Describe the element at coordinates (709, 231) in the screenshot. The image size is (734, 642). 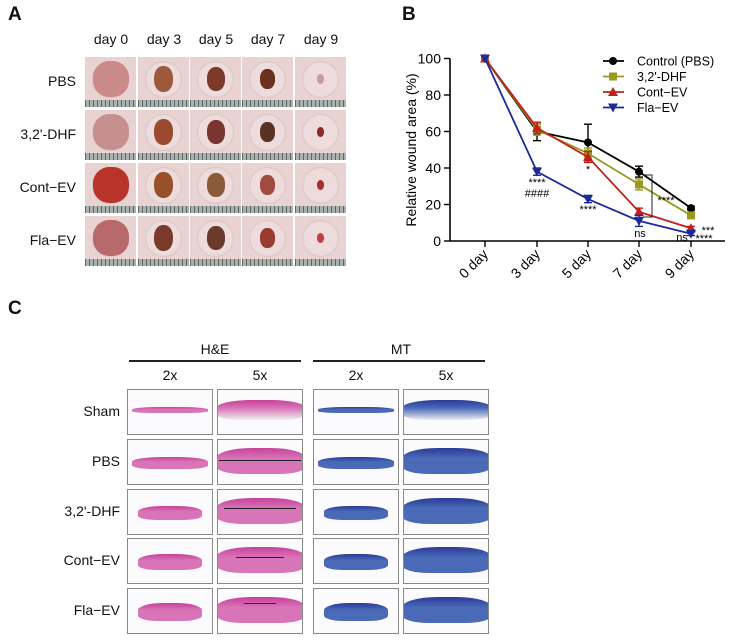
I see `significance-annotation: ***` at that location.